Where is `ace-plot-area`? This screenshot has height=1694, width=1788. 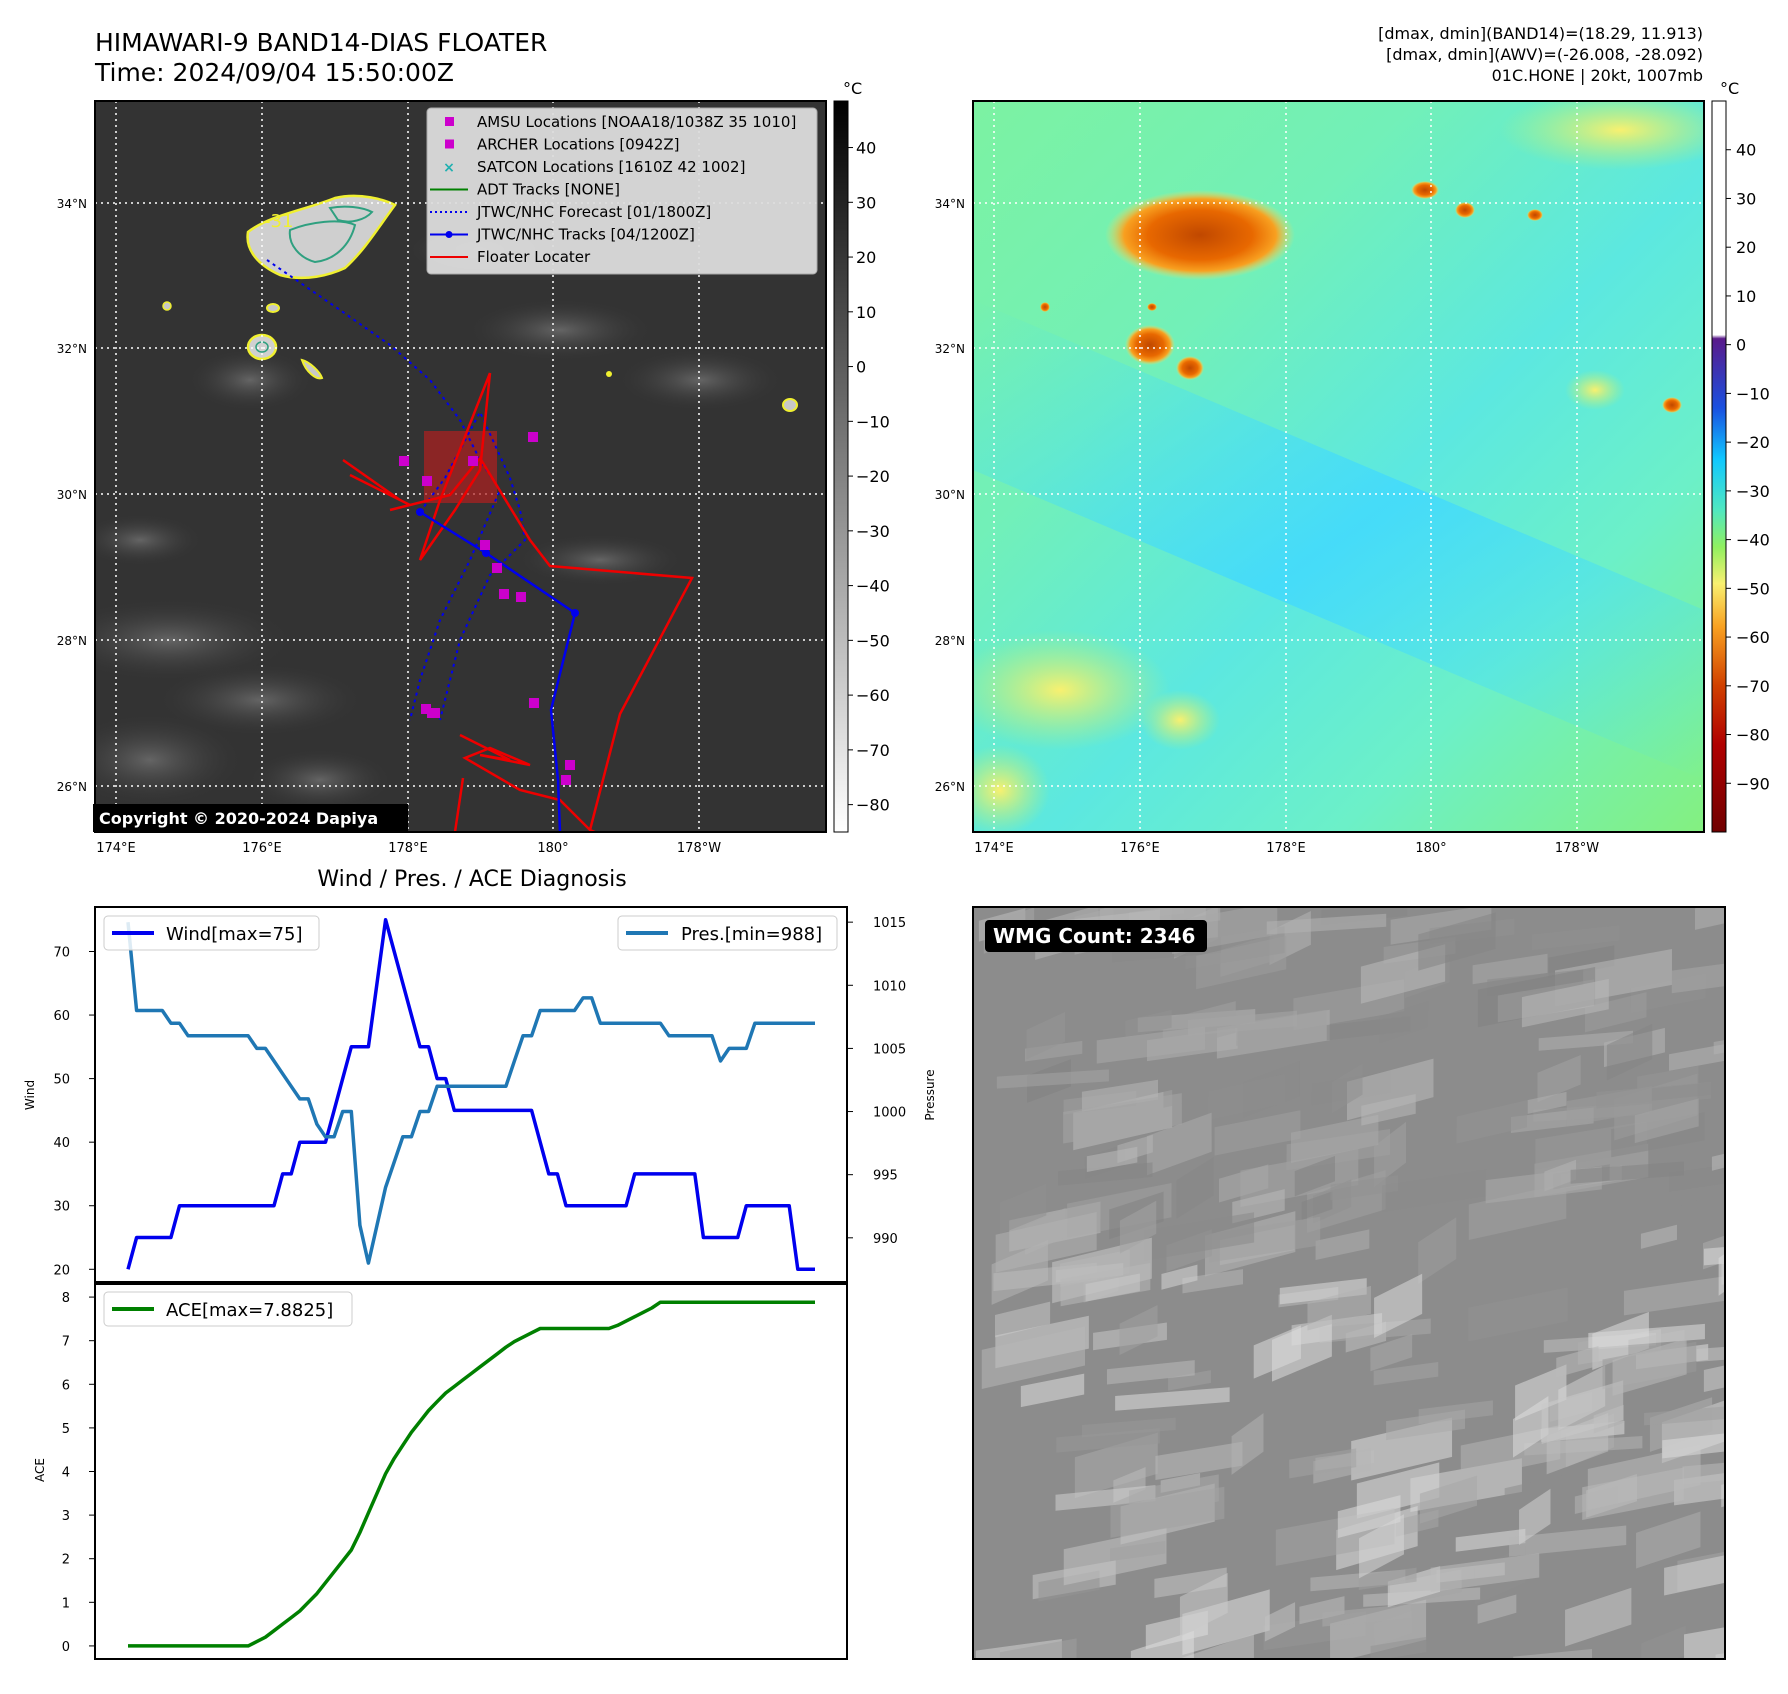
ace-plot-area is located at coordinates (471, 1471).